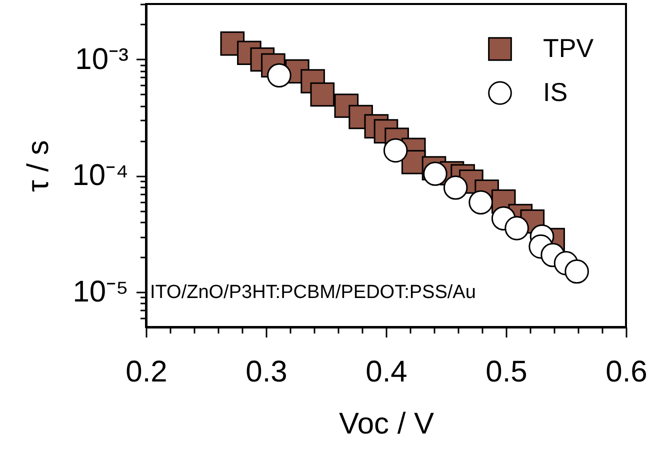 The image size is (662, 461). I want to click on x-tick-label: 0.2, so click(147, 372).